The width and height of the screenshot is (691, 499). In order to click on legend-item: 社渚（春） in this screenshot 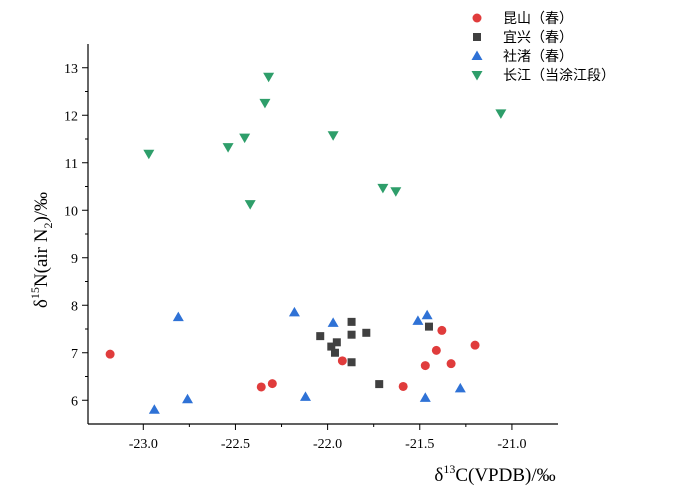, I will do `click(522, 57)`.